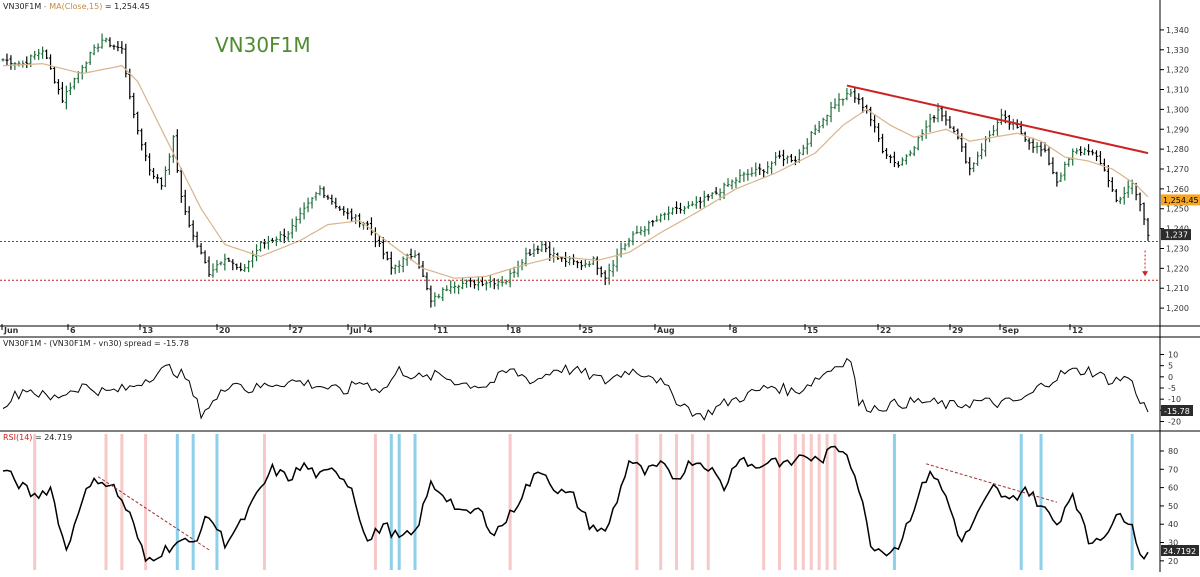 The width and height of the screenshot is (1200, 577). I want to click on svg-text: 1,237, so click(1176, 235).